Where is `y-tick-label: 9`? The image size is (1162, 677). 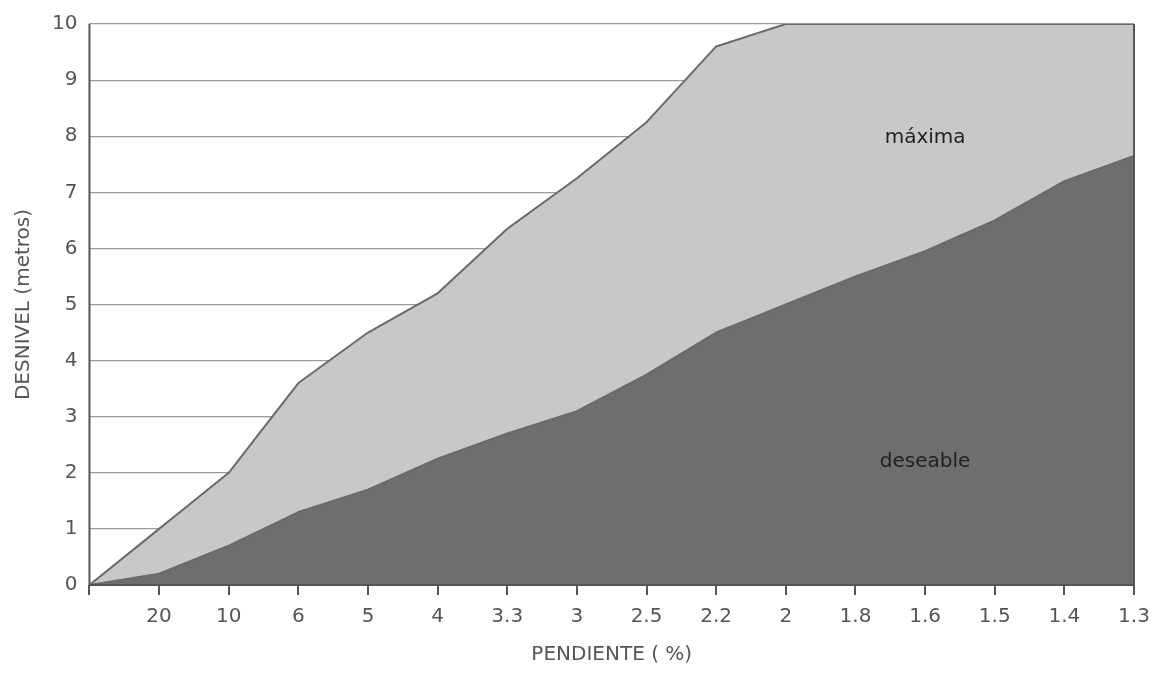
y-tick-label: 9 is located at coordinates (71, 78).